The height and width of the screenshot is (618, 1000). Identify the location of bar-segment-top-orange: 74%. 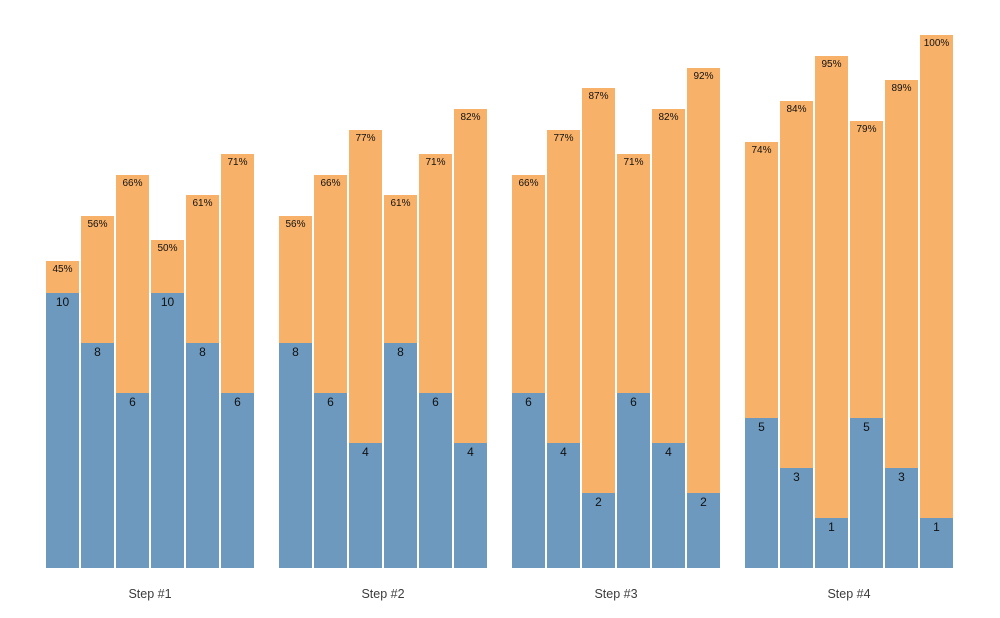
(761, 280).